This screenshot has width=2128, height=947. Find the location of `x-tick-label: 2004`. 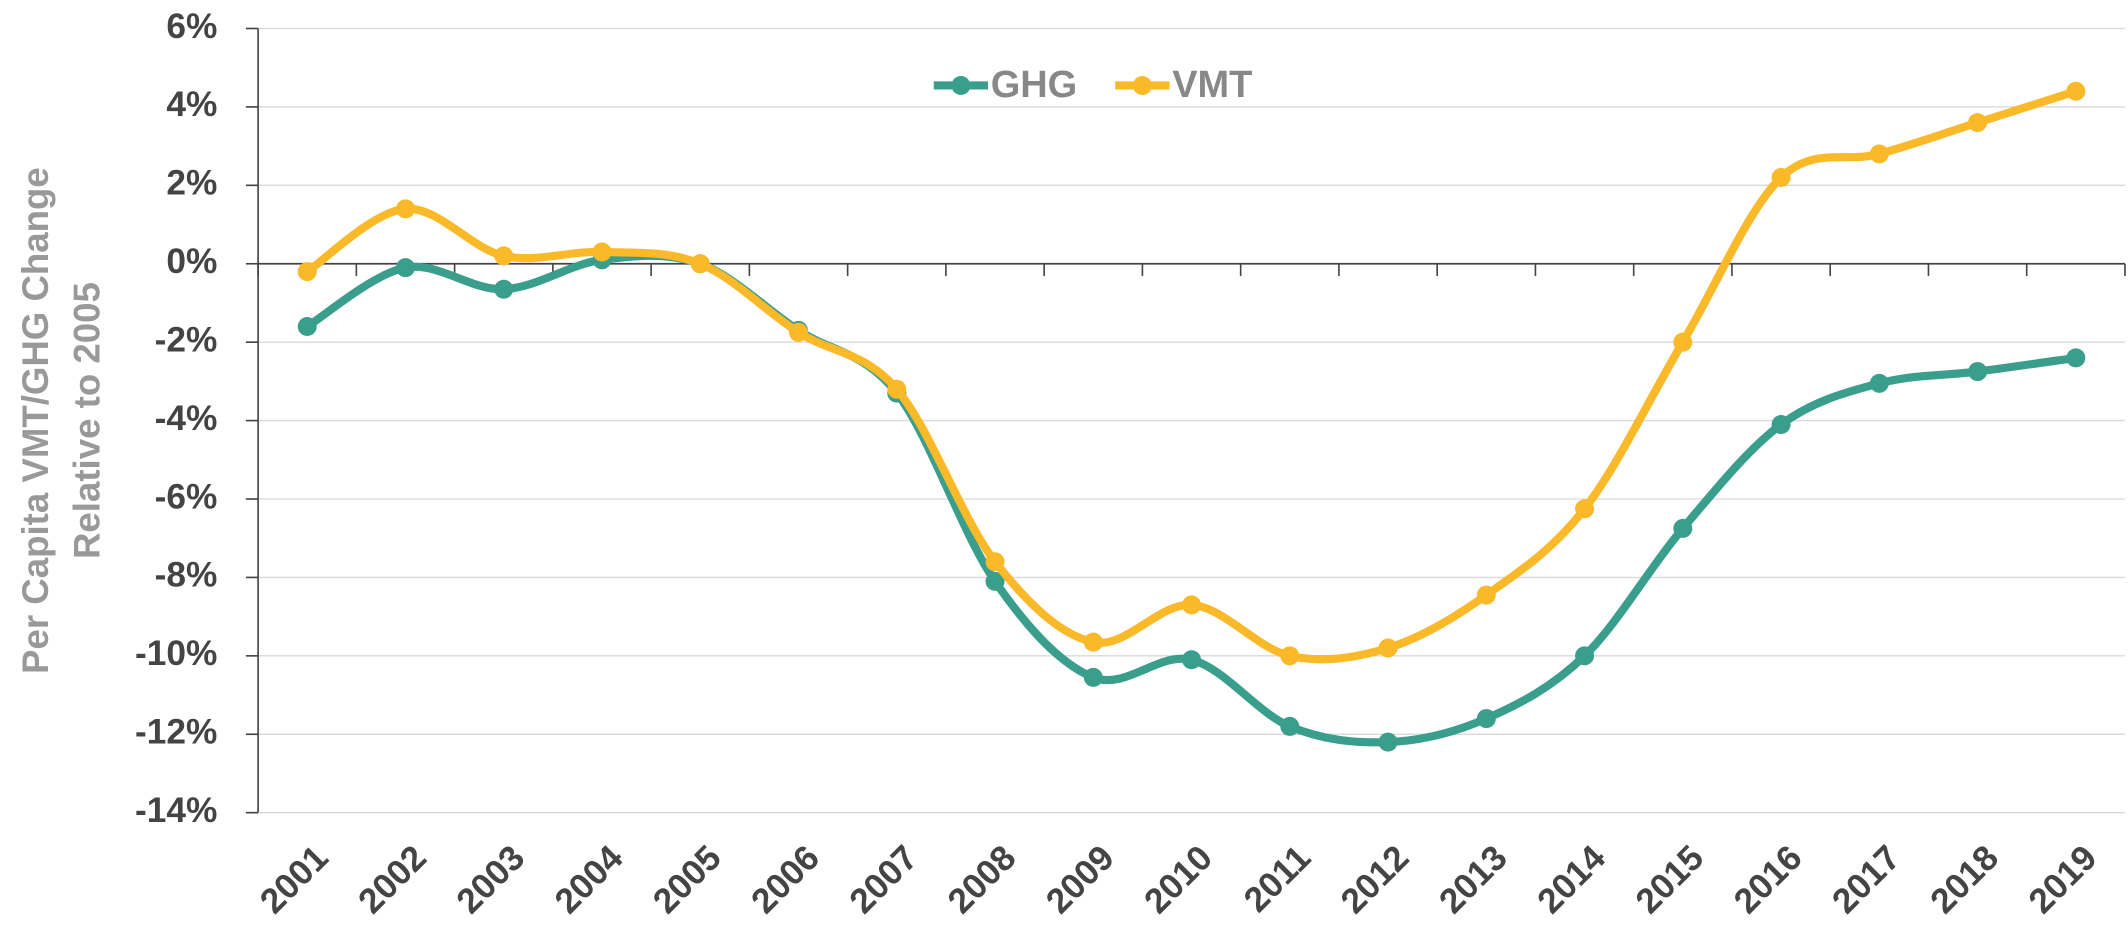

x-tick-label: 2004 is located at coordinates (588, 879).